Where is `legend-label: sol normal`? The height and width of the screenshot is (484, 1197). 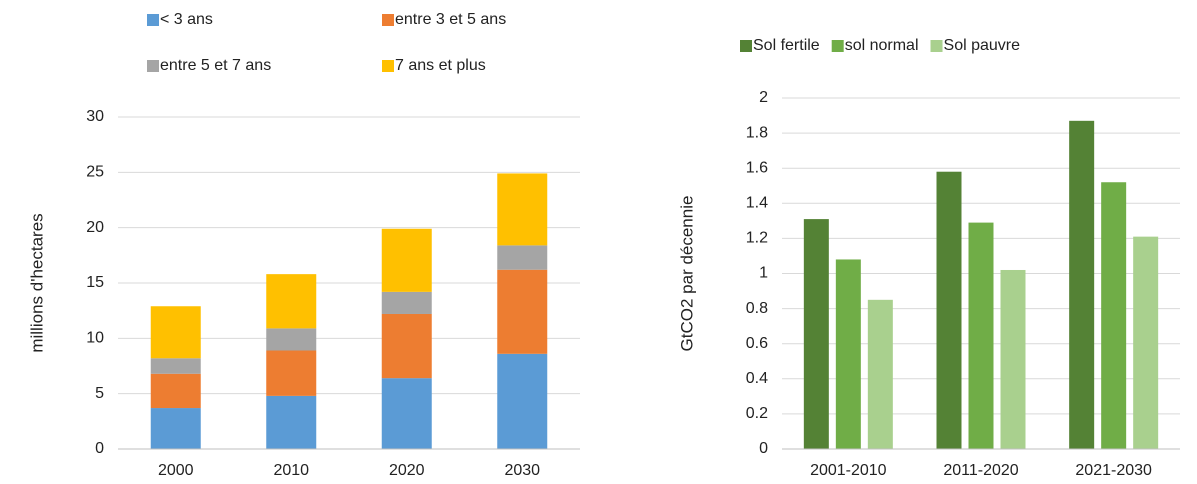
legend-label: sol normal is located at coordinates (882, 45).